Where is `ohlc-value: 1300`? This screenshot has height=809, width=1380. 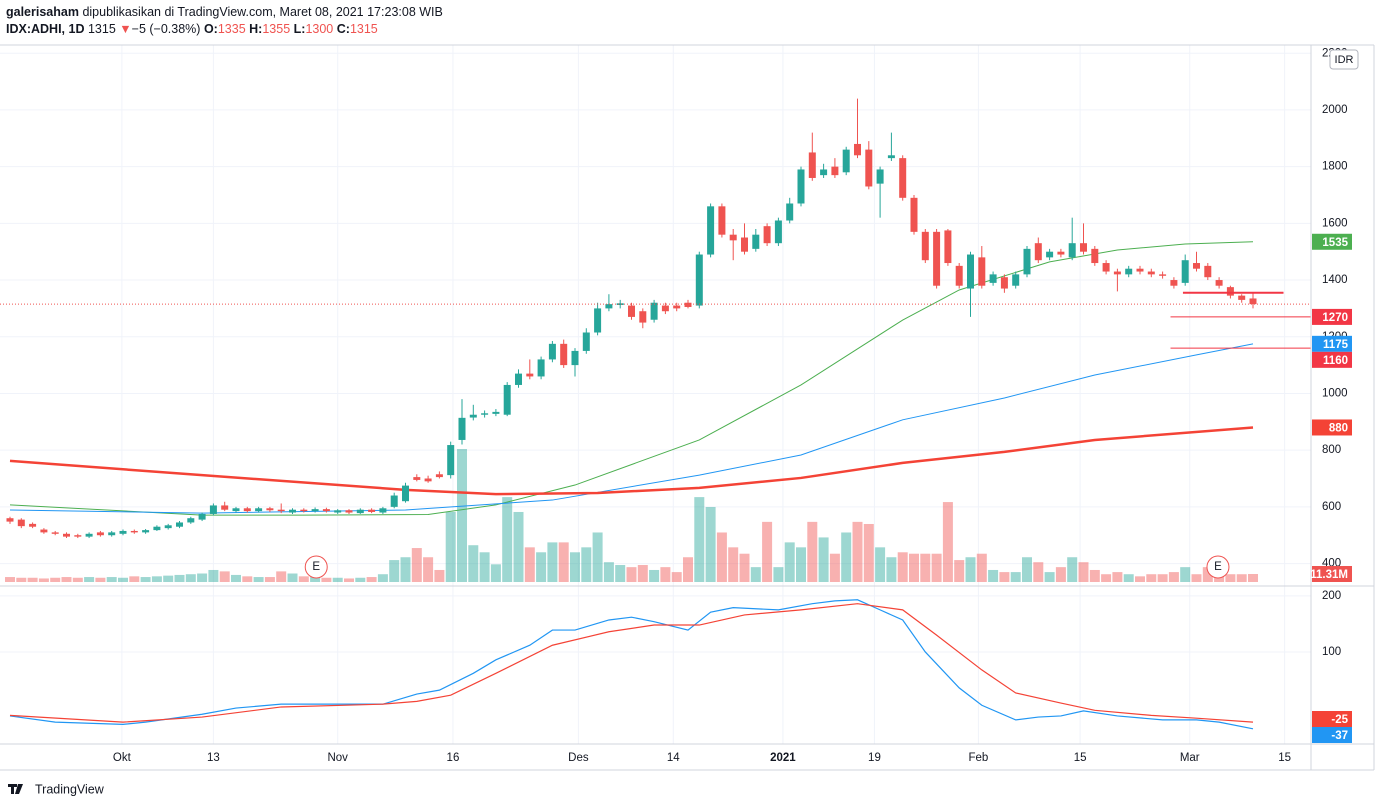
ohlc-value: 1300 is located at coordinates (319, 29).